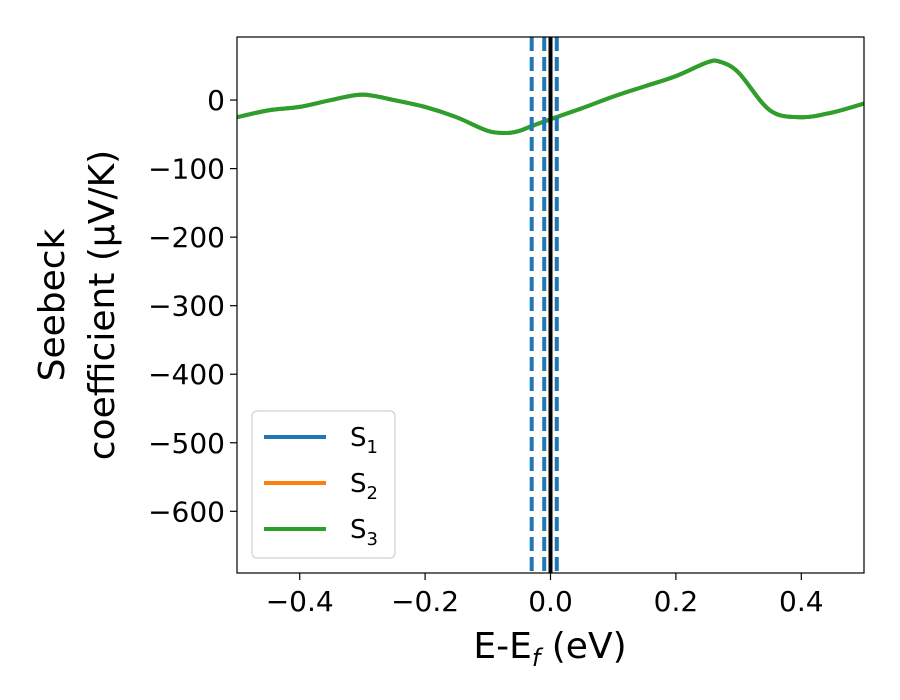 The width and height of the screenshot is (900, 700). I want to click on x-tick-label: −0.2, so click(425, 601).